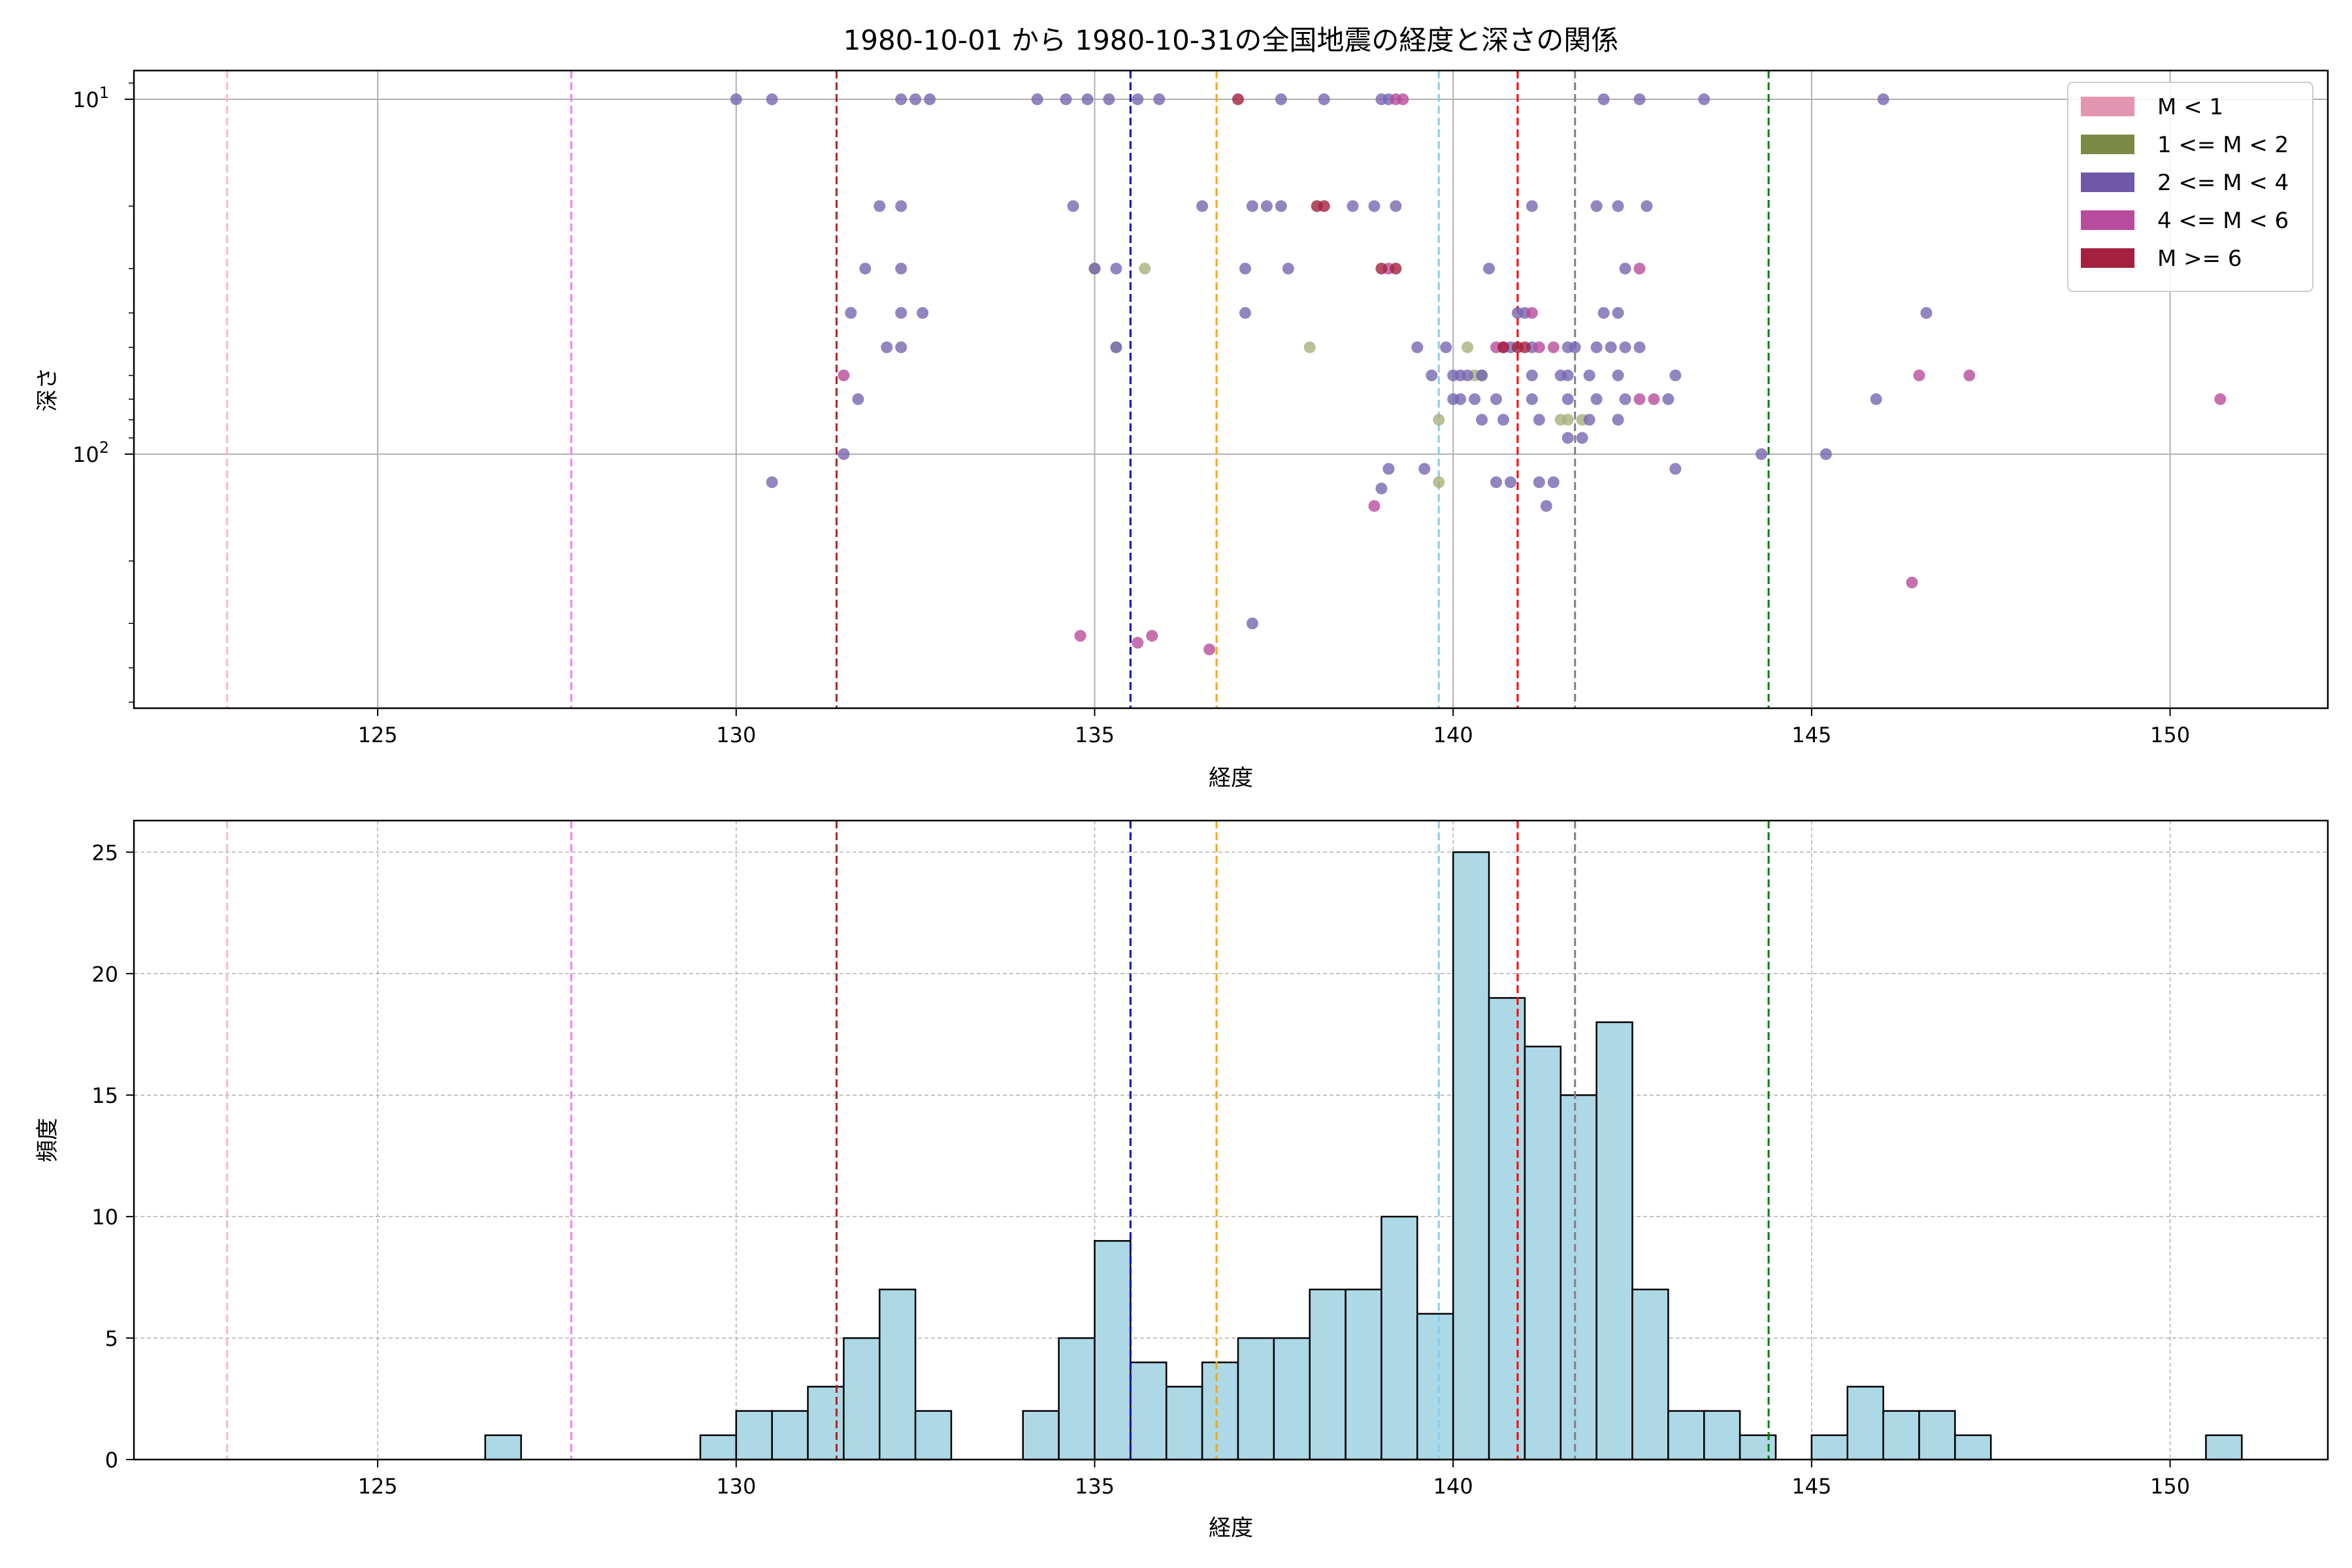 The width and height of the screenshot is (2352, 1568). What do you see at coordinates (104, 1217) in the screenshot?
I see `histogram-y-tick-label: 10` at bounding box center [104, 1217].